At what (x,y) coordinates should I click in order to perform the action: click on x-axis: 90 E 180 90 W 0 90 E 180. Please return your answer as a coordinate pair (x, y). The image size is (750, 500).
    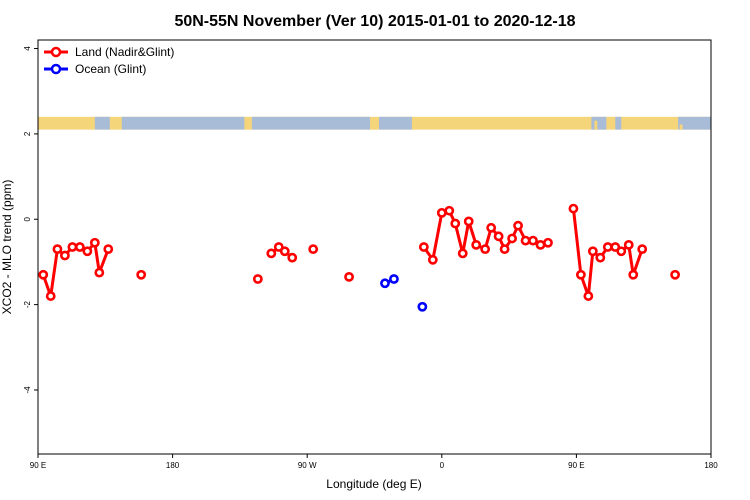
    Looking at the image, I should click on (374, 462).